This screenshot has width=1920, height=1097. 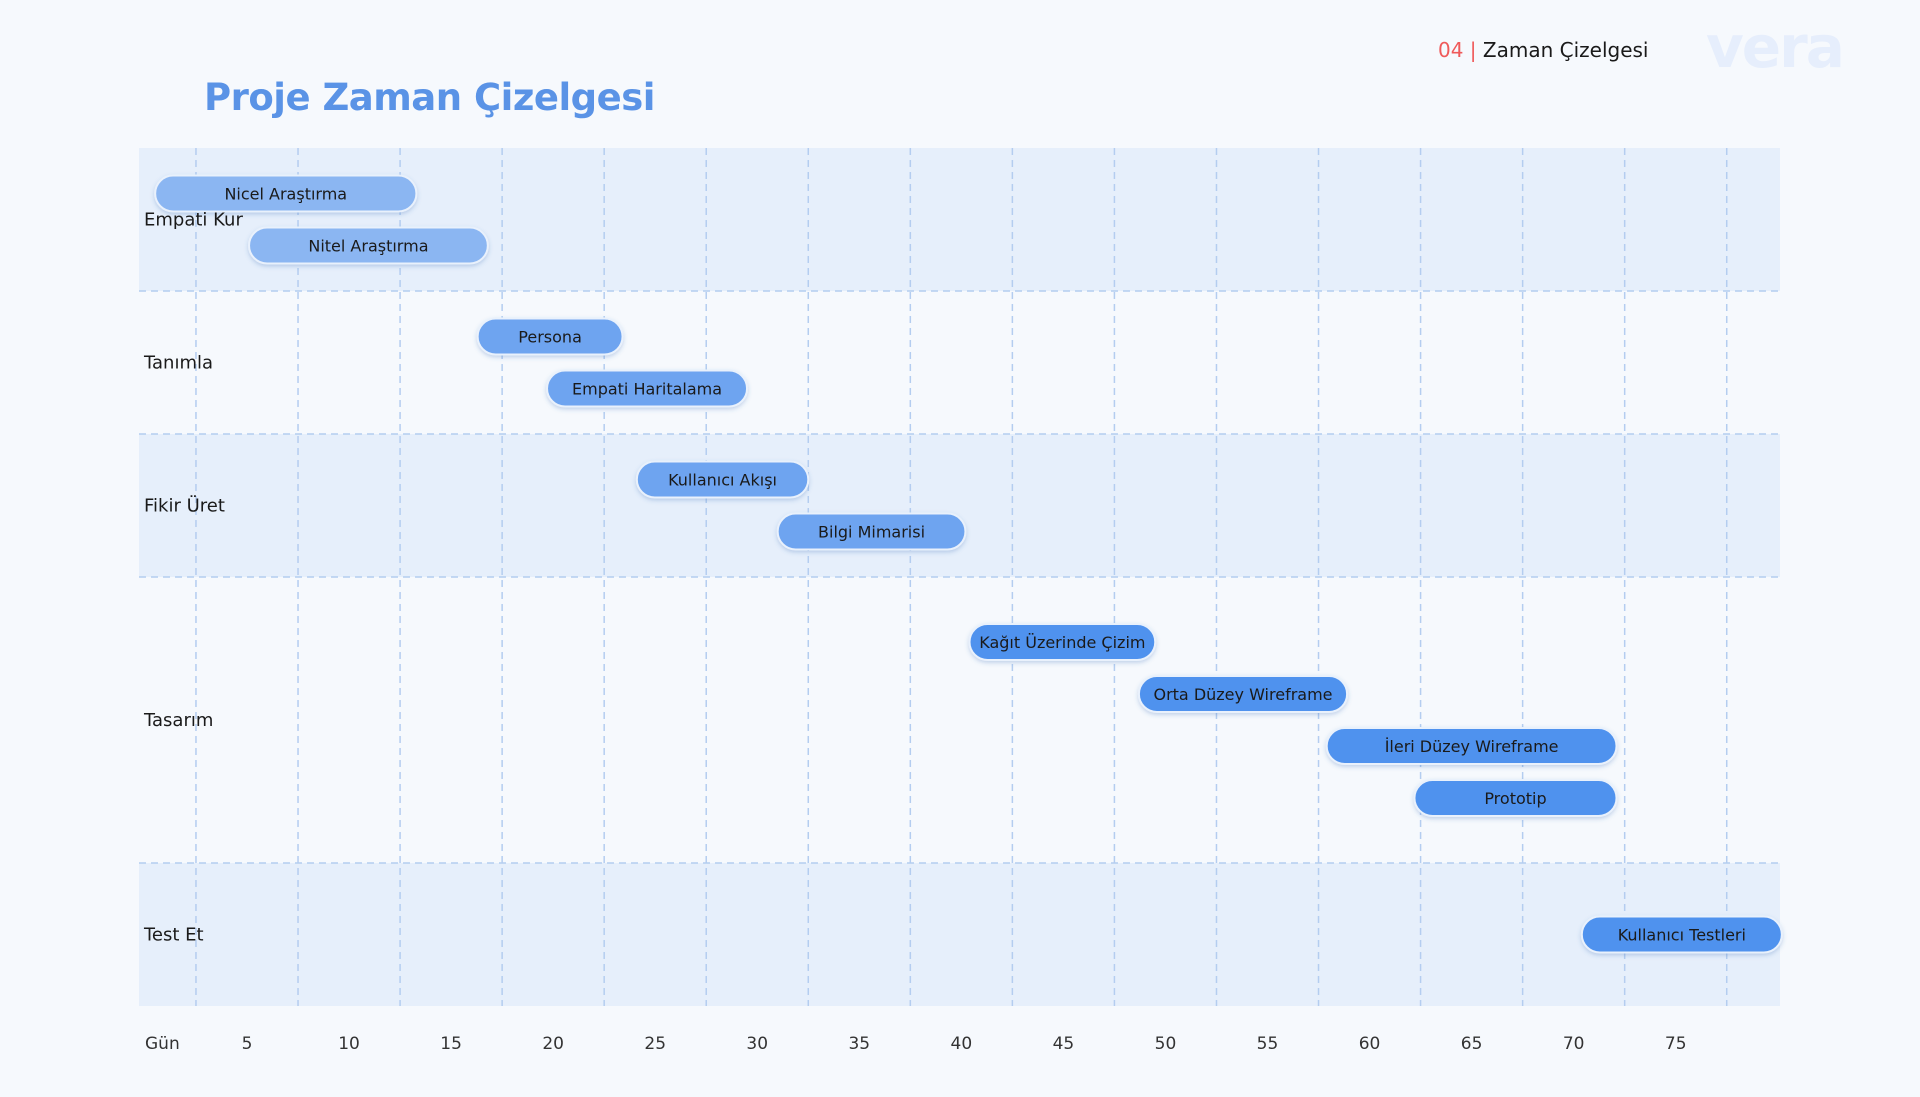 I want to click on task-label: Empati Haritalama, so click(x=647, y=389).